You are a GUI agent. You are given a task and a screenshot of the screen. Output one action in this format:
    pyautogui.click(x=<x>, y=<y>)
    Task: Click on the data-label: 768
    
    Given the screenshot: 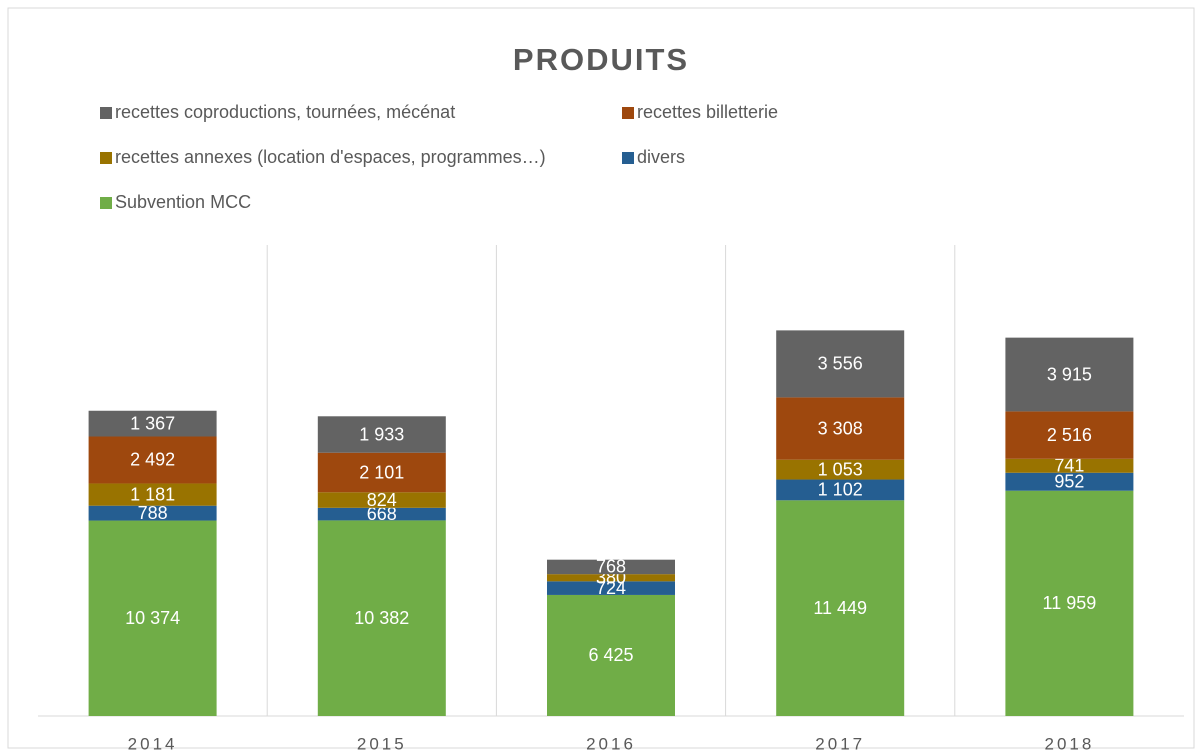 What is the action you would take?
    pyautogui.click(x=611, y=567)
    